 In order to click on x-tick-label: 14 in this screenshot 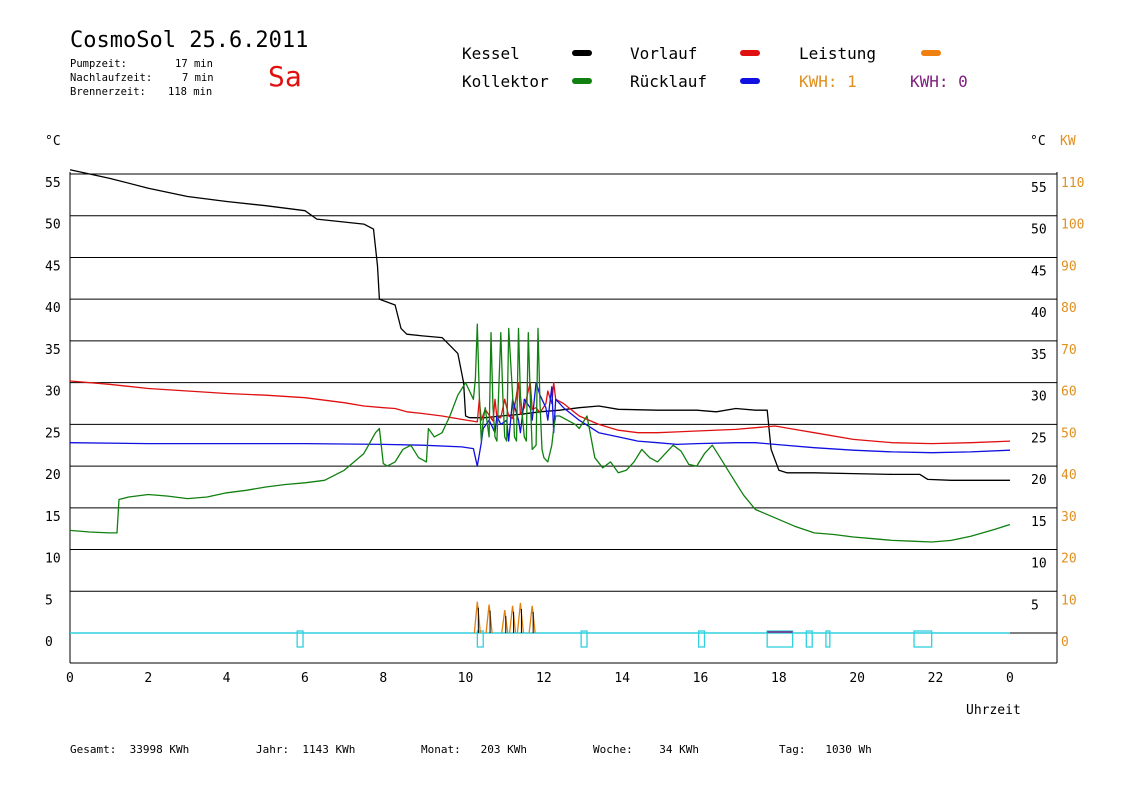, I will do `click(622, 678)`.